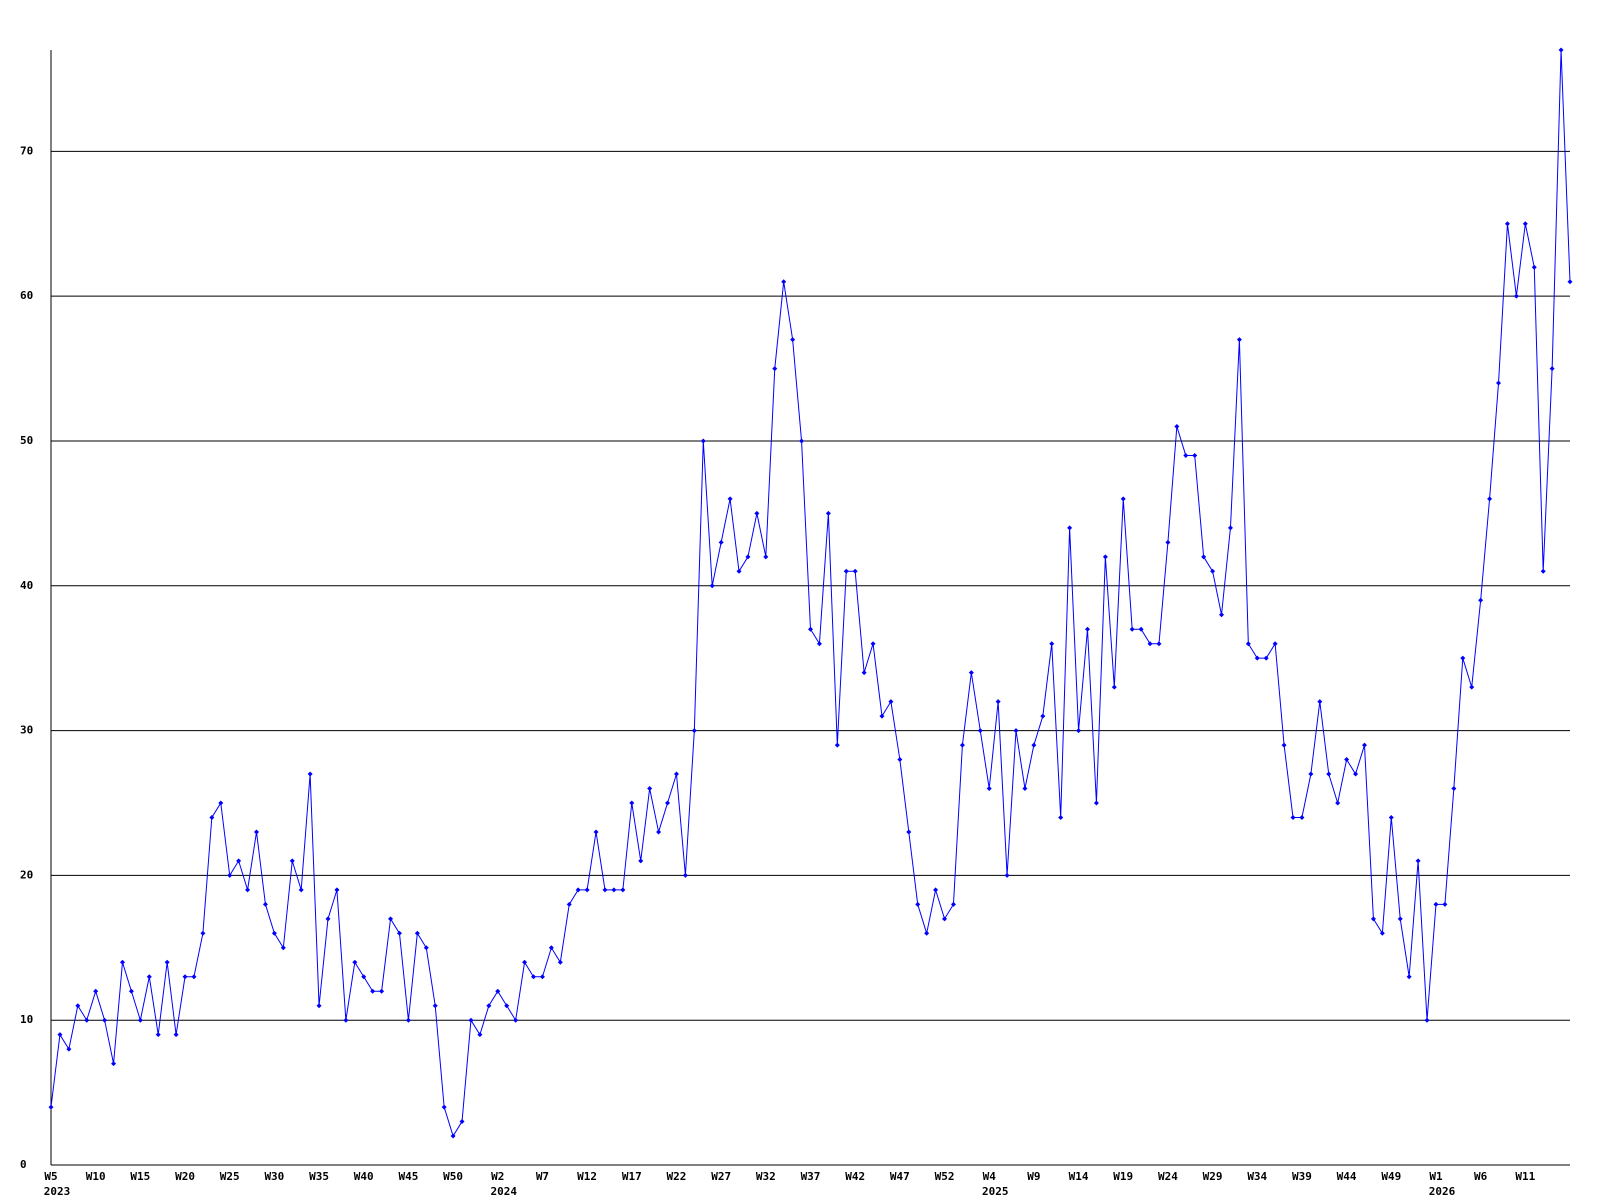 The image size is (1600, 1200). Describe the element at coordinates (1033, 1176) in the screenshot. I see `x-tick-label: W9` at that location.